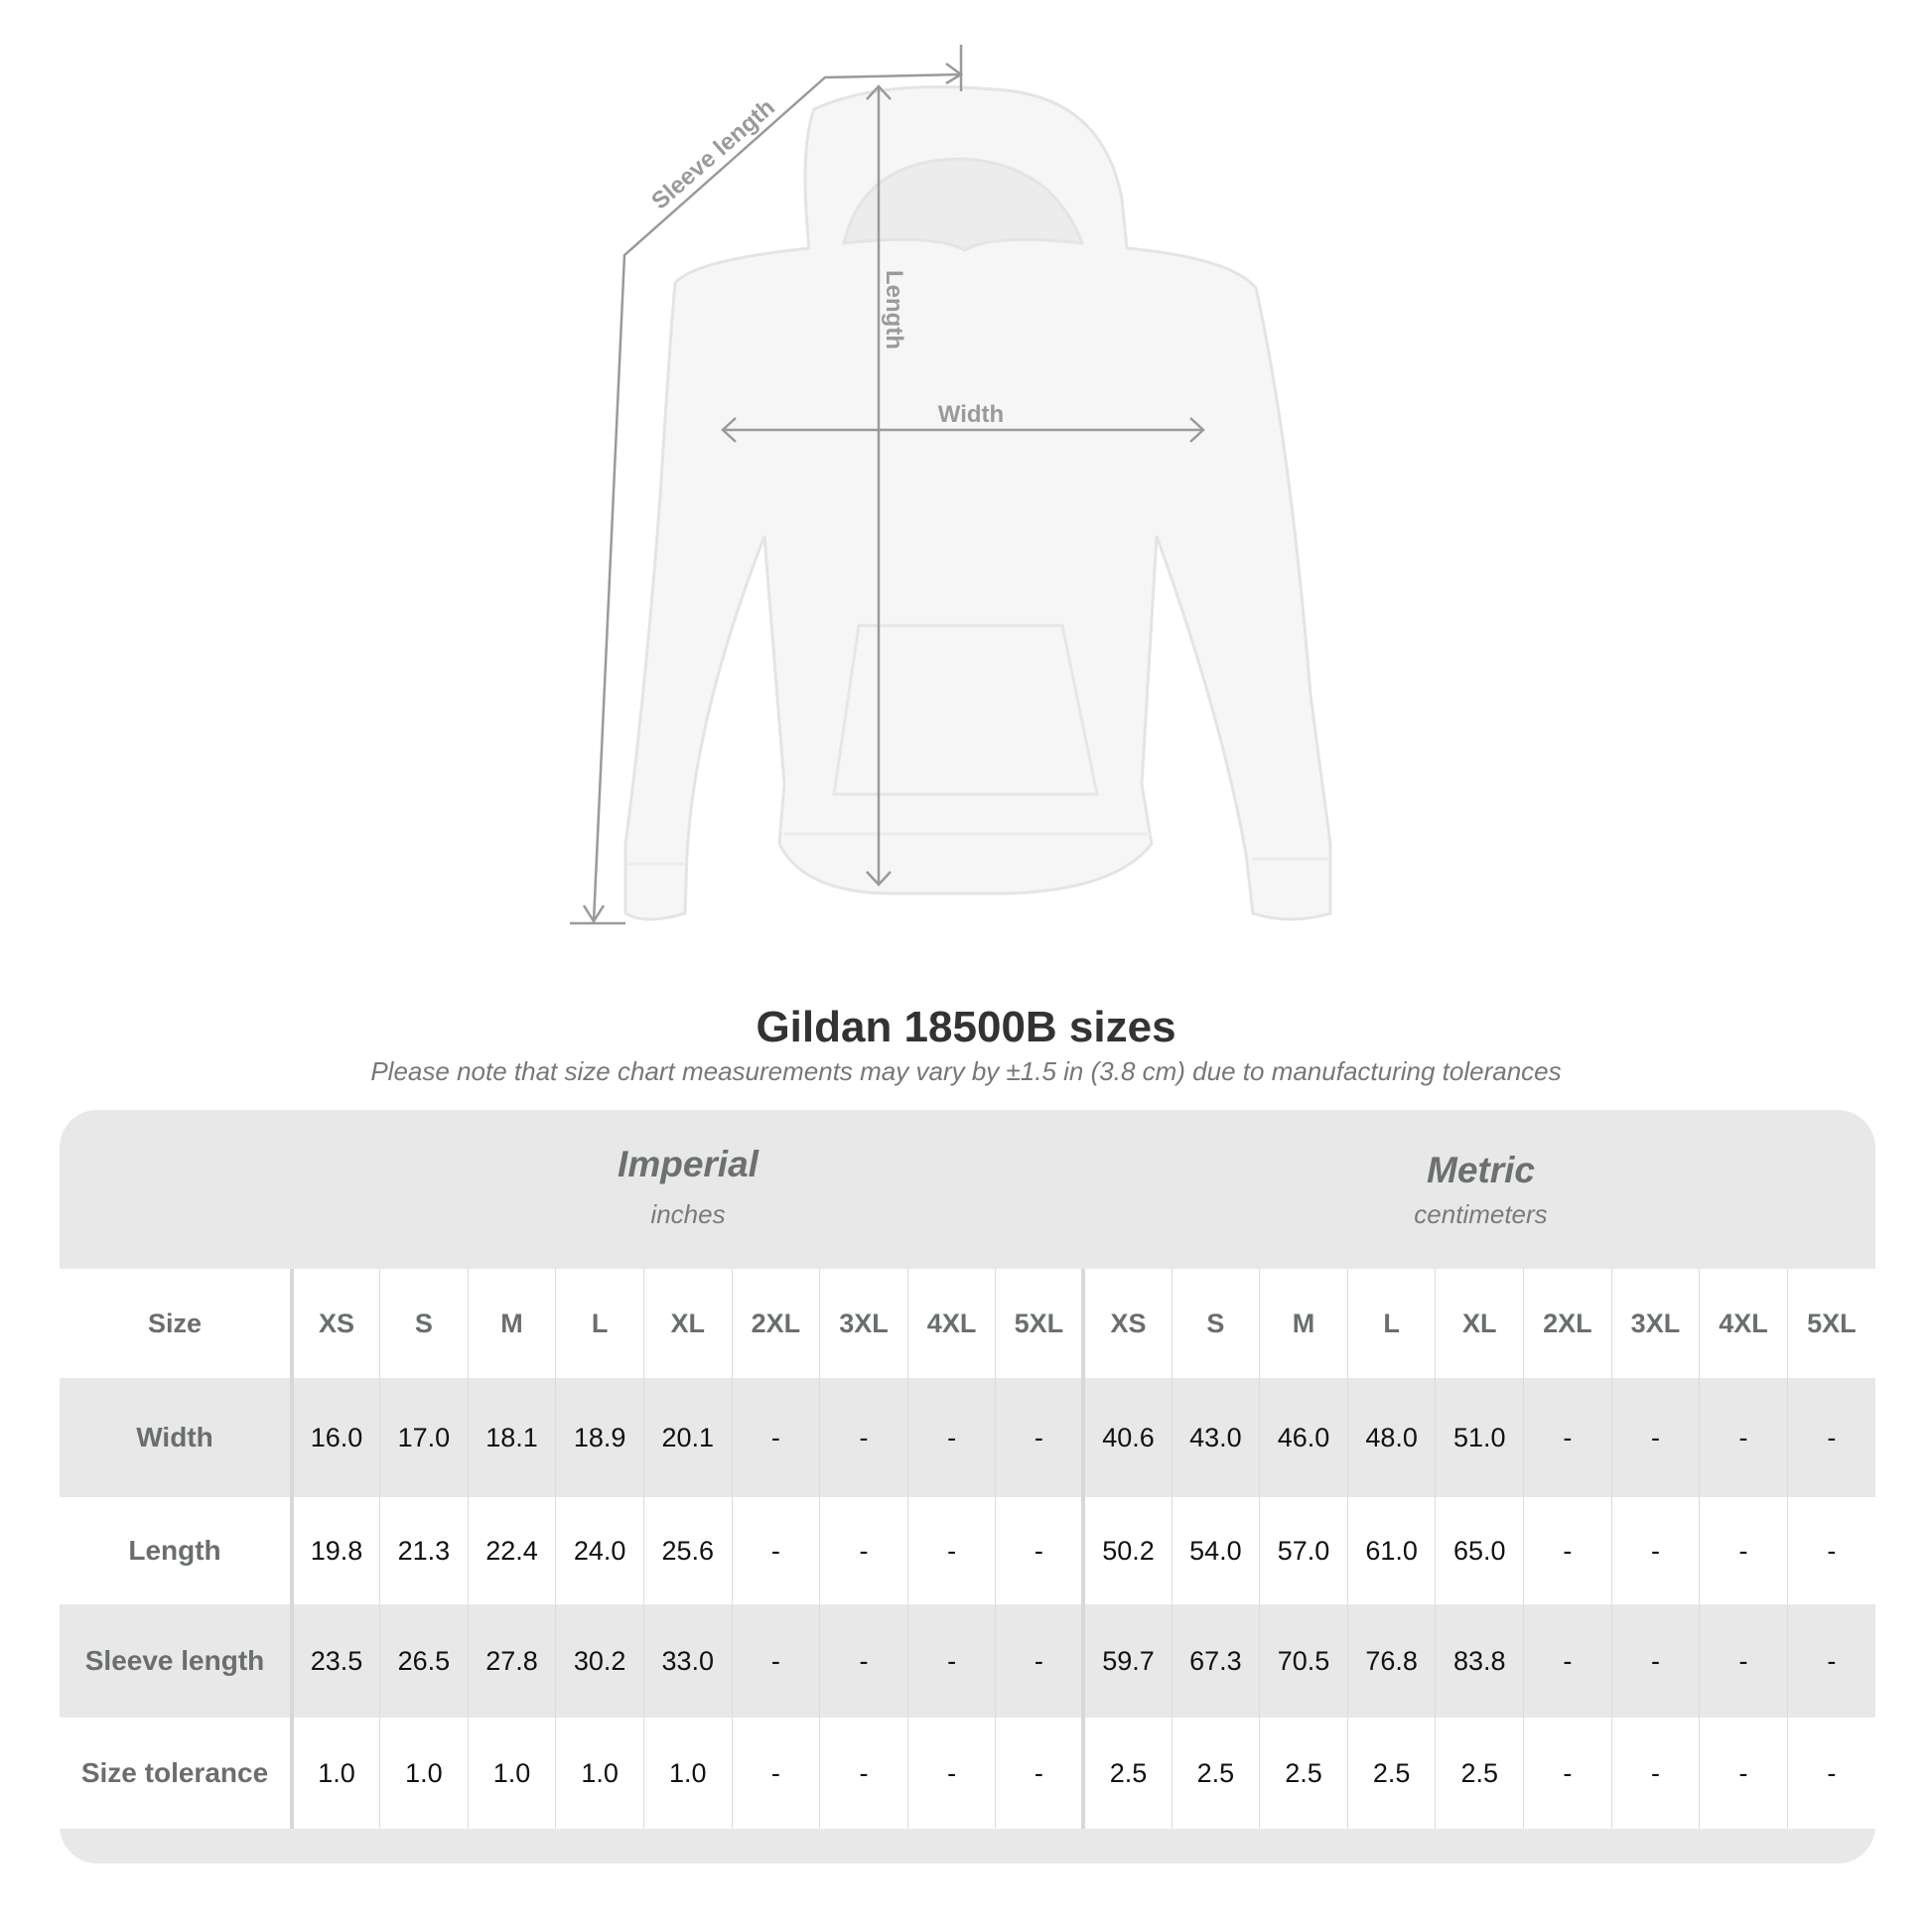  I want to click on imperial-size-XL: XL, so click(687, 1324).